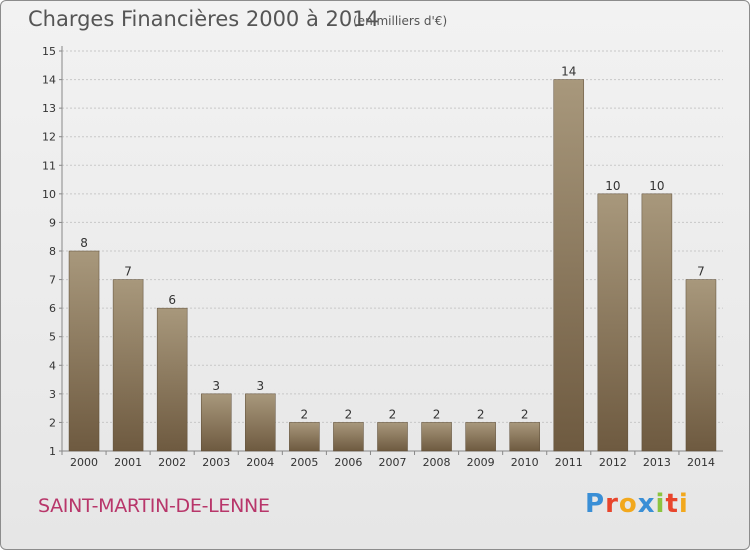 The image size is (750, 550). I want to click on chart-title: Charges Financières 2000 à 2014, so click(203, 19).